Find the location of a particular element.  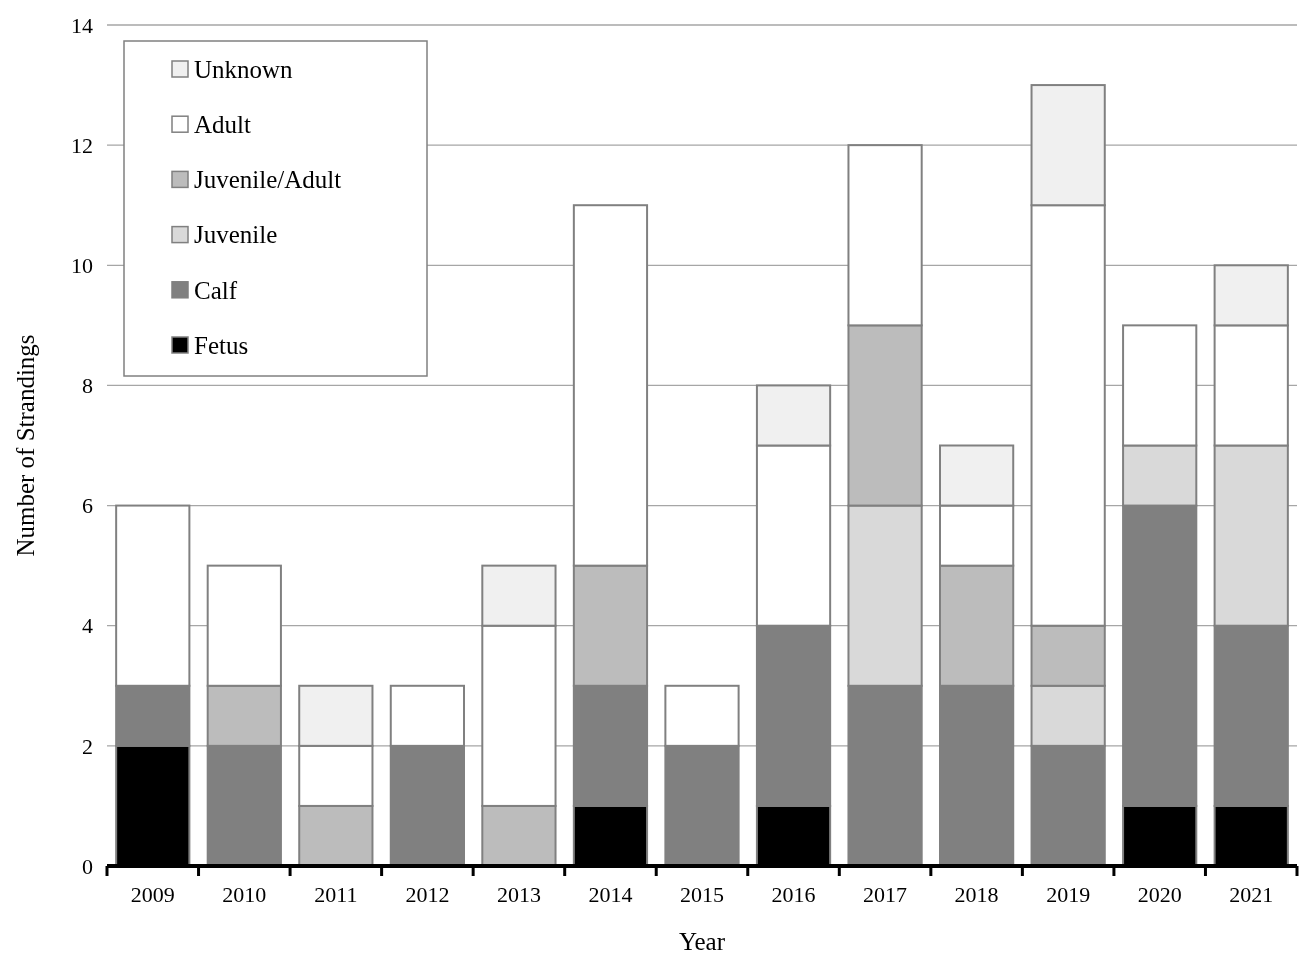

y-tick-label: 10 is located at coordinates (82, 265).